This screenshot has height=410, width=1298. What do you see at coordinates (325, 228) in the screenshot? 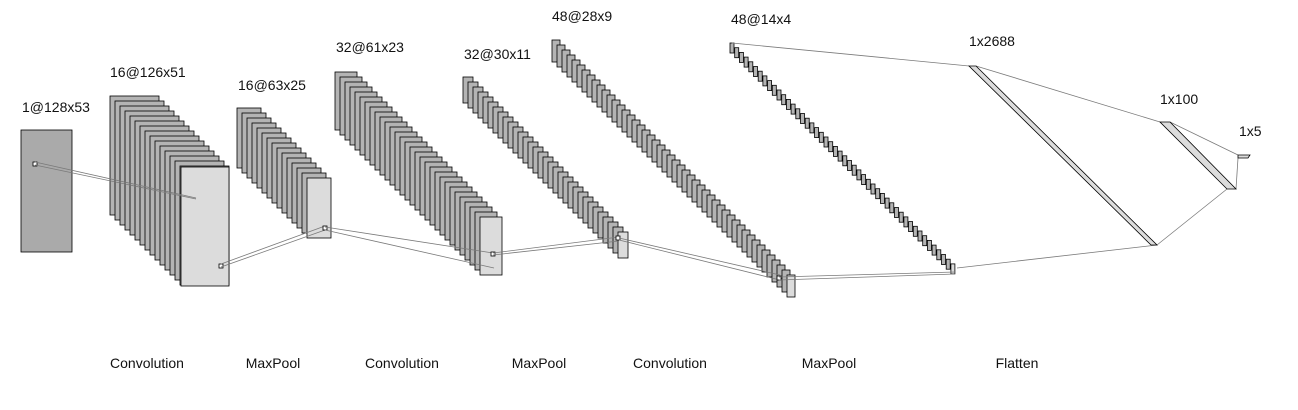
I see `kernel-pool1` at bounding box center [325, 228].